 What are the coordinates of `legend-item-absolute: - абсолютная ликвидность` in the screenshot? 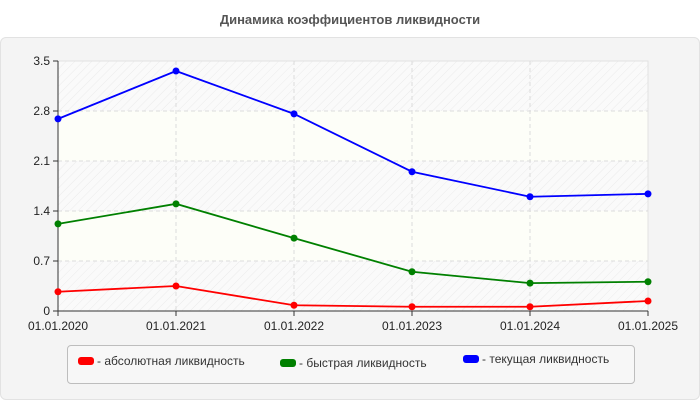 It's located at (161, 361).